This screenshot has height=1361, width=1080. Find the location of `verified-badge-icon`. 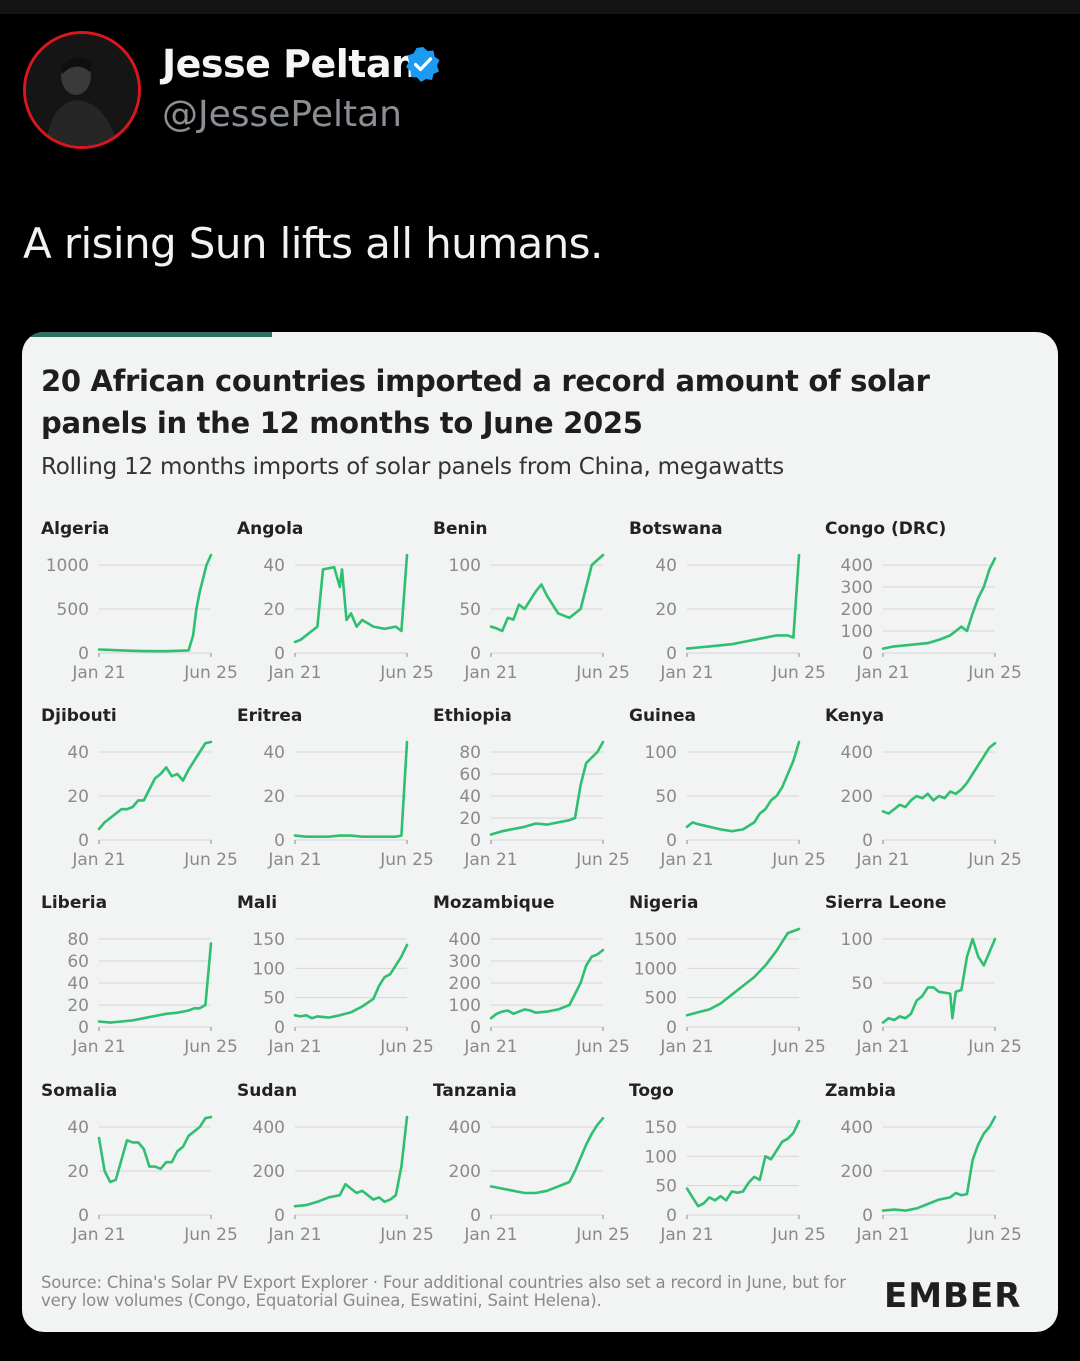

verified-badge-icon is located at coordinates (423, 64).